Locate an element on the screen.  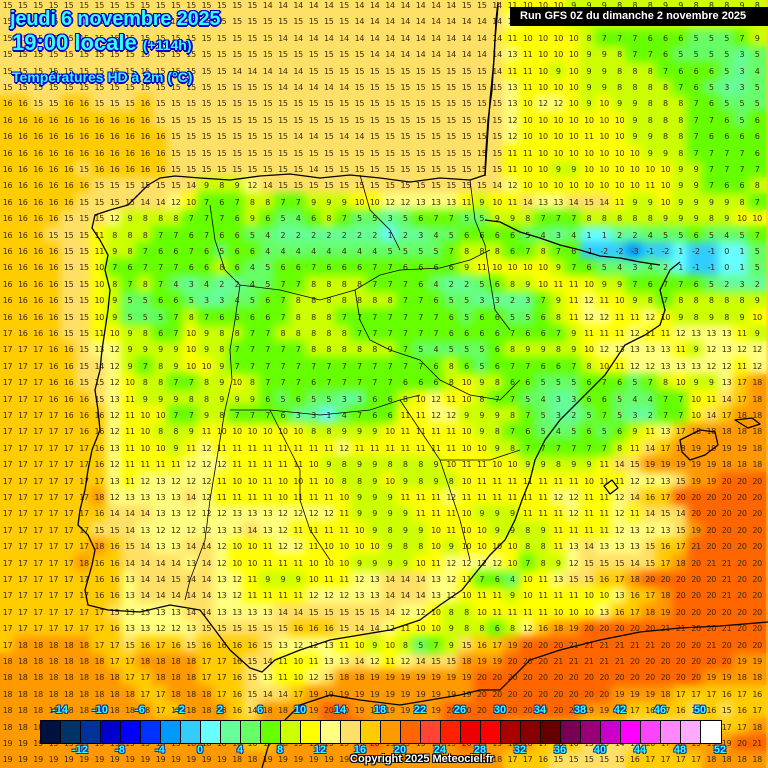
legend-tick: 2 is located at coordinates (220, 710).